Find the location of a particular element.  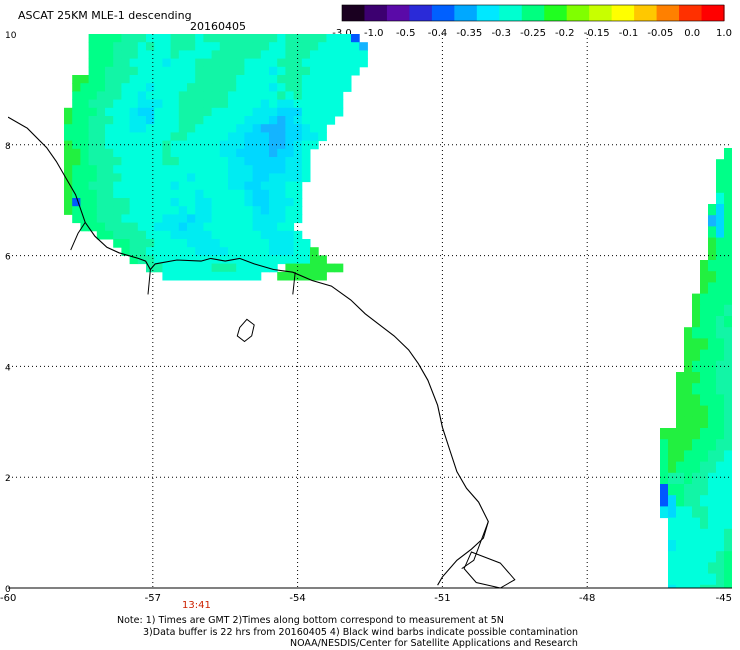

color-scale-swatch is located at coordinates (533, 13).